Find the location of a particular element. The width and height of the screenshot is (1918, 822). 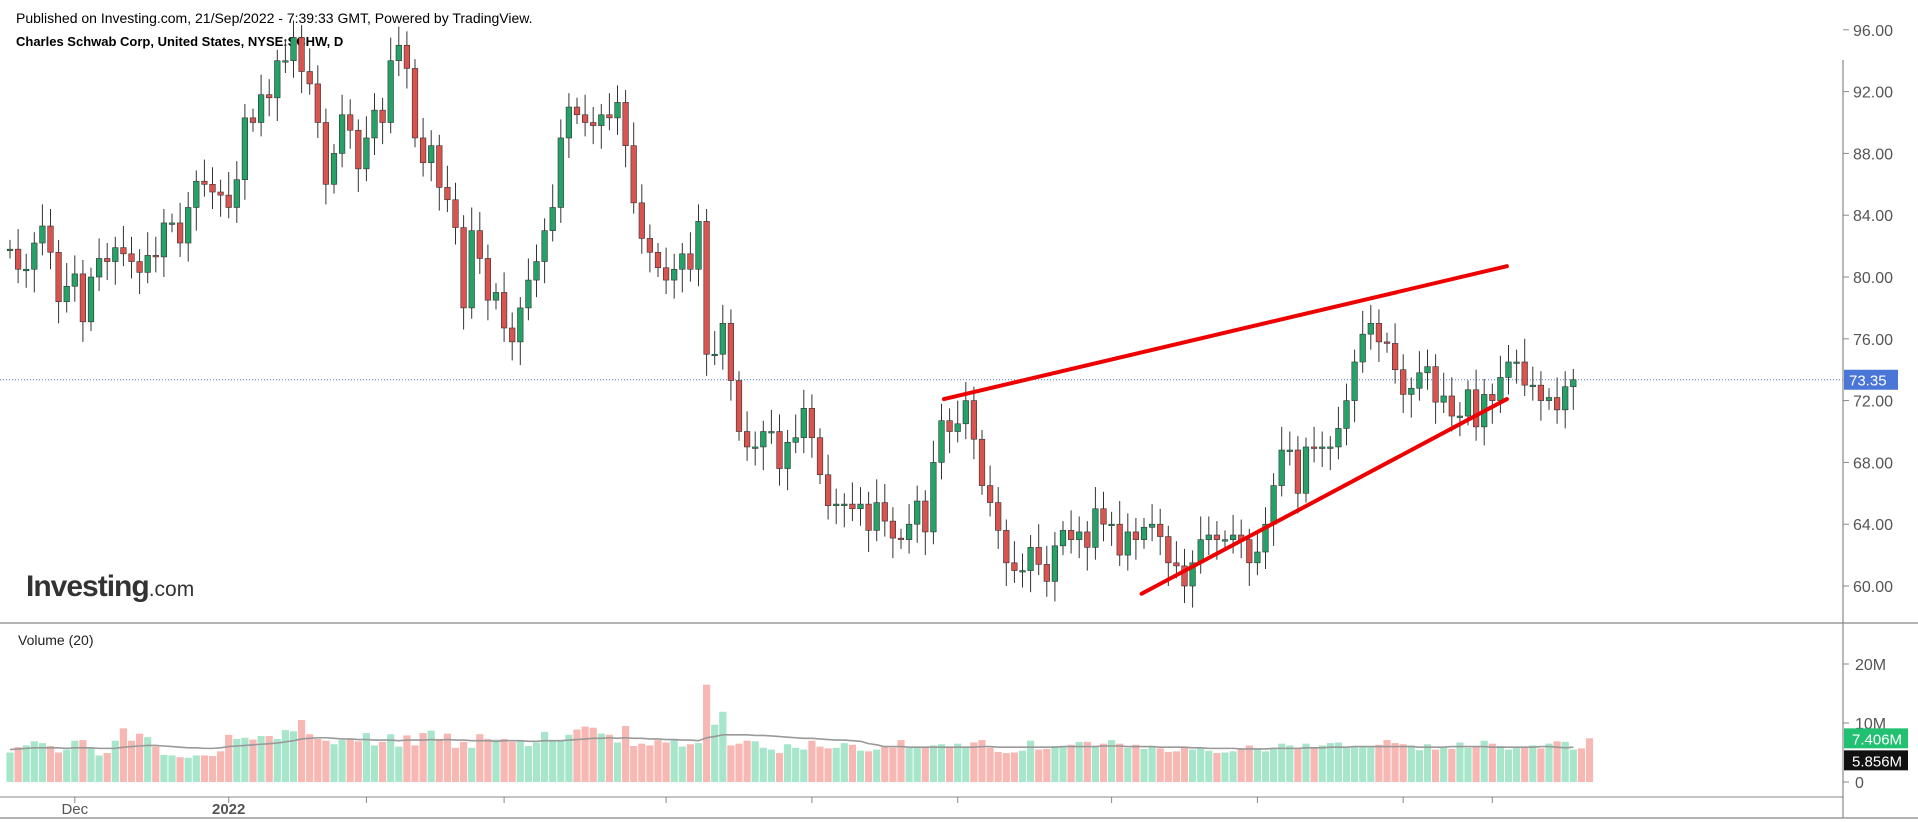

price-ytick-label: 72.00 is located at coordinates (1873, 402).